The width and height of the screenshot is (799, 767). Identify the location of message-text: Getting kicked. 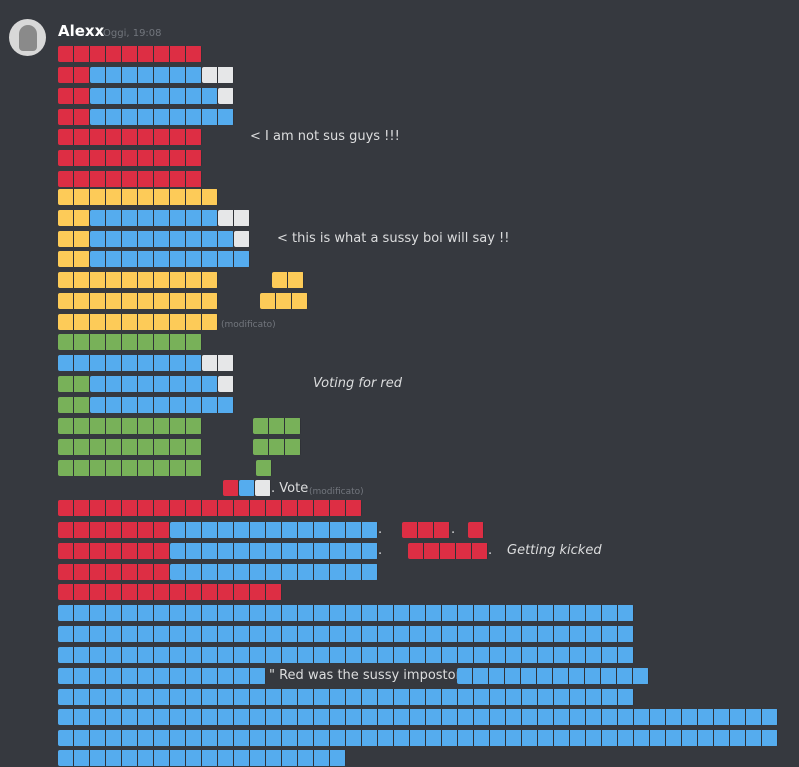
(554, 550).